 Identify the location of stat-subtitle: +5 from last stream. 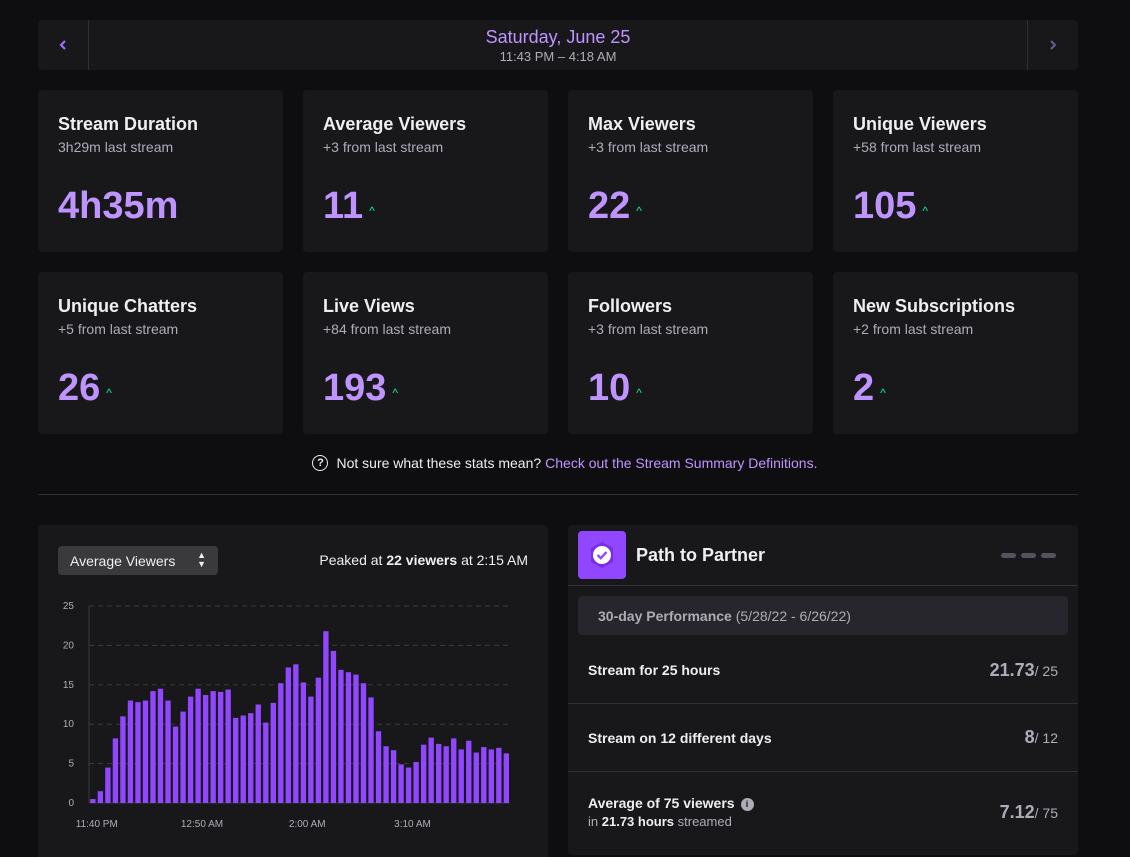
(118, 329).